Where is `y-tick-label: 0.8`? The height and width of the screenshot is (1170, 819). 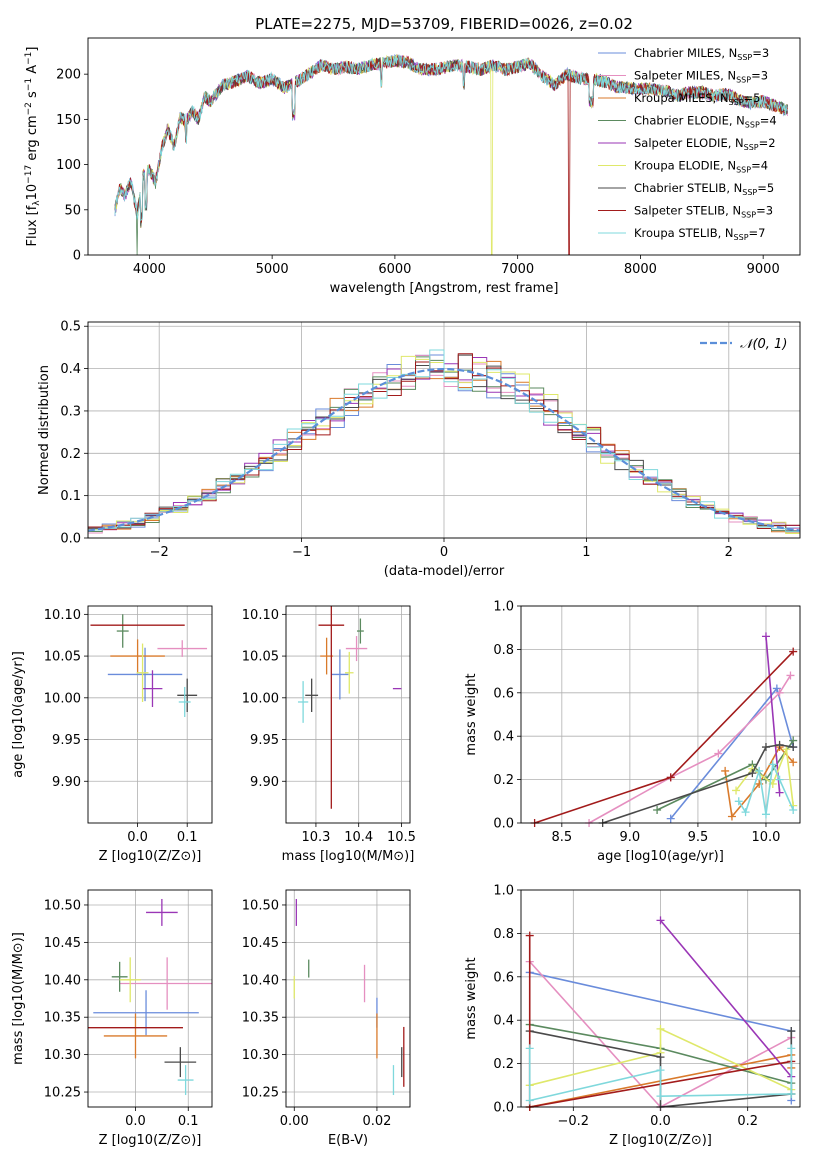 y-tick-label: 0.8 is located at coordinates (503, 650).